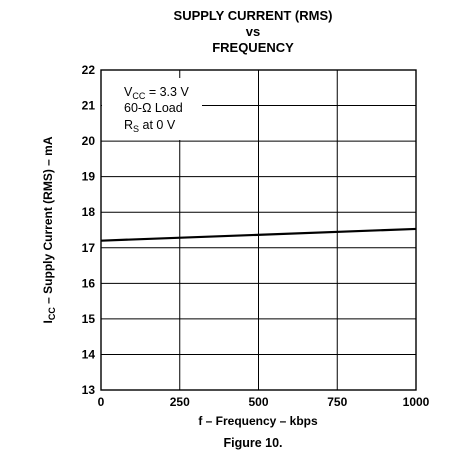 The image size is (466, 470). Describe the element at coordinates (89, 141) in the screenshot. I see `y-tick-label: 20` at that location.